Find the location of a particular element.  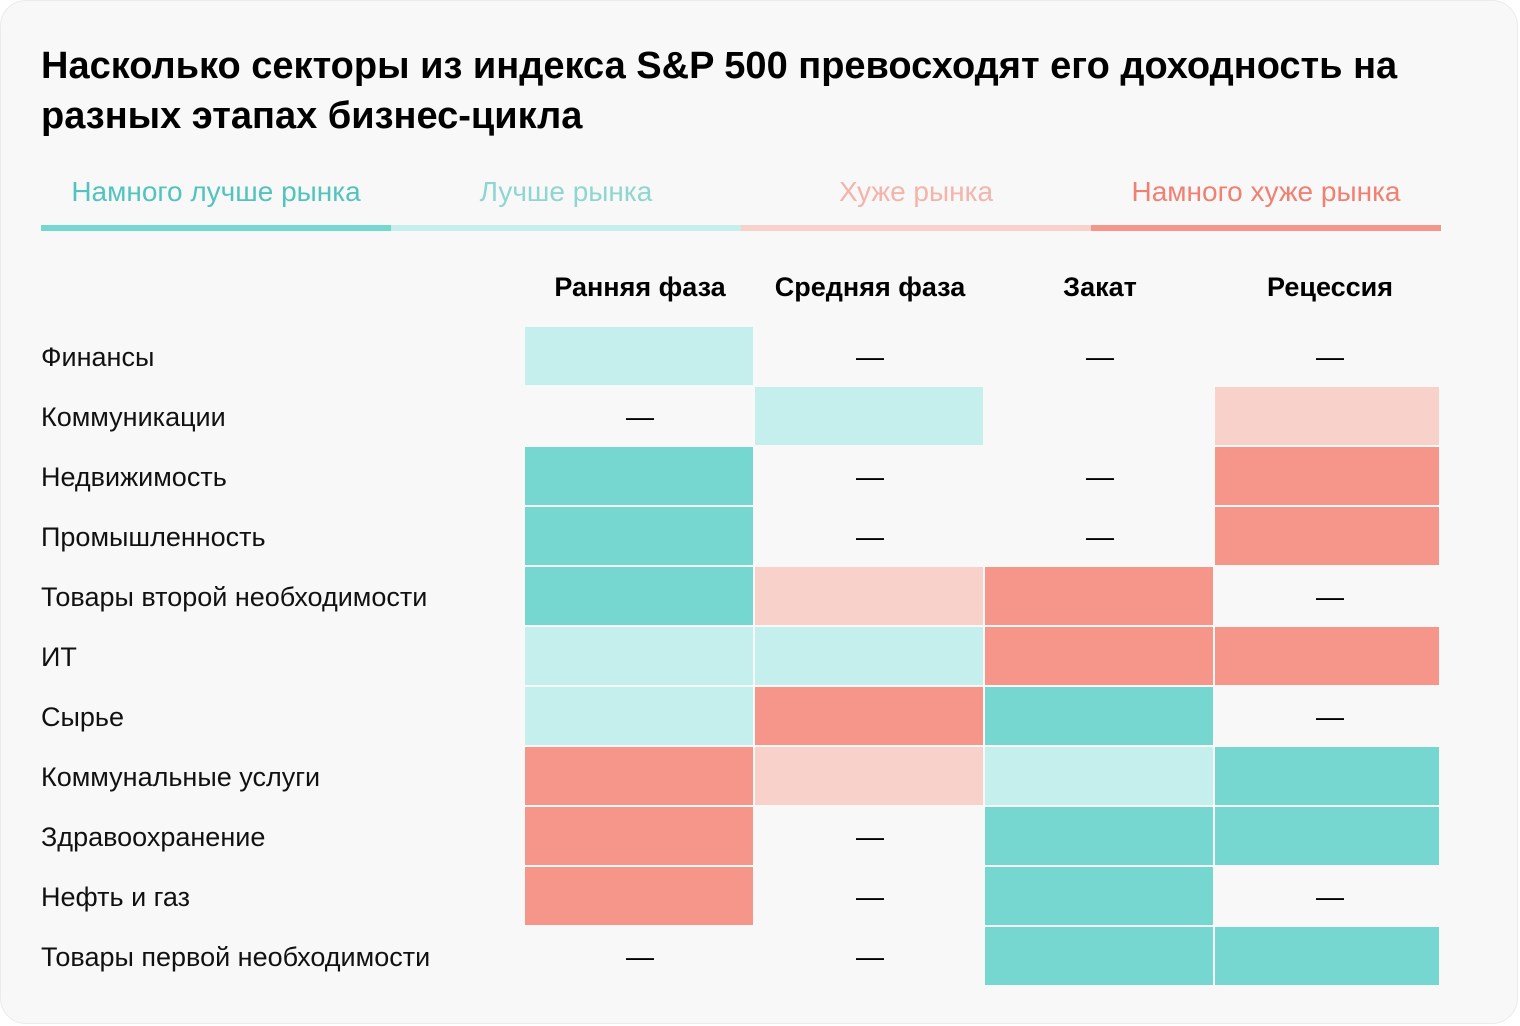

row-label: Сырье is located at coordinates (83, 717).